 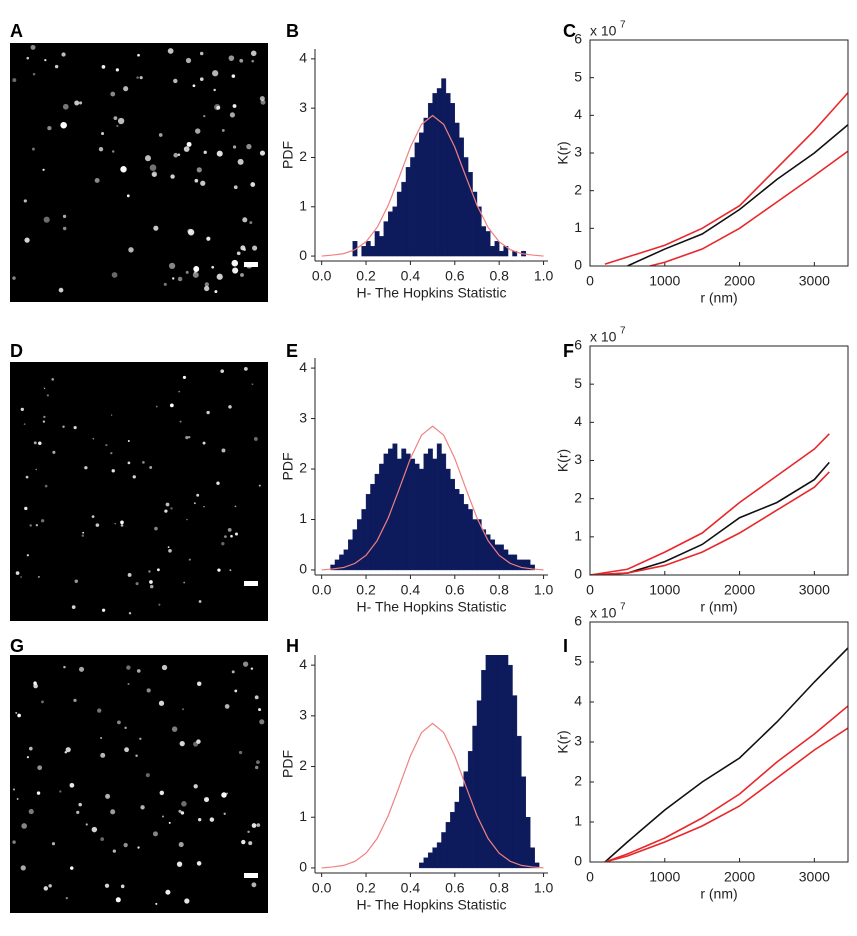 I want to click on x-tick-label: 2000, so click(x=739, y=281).